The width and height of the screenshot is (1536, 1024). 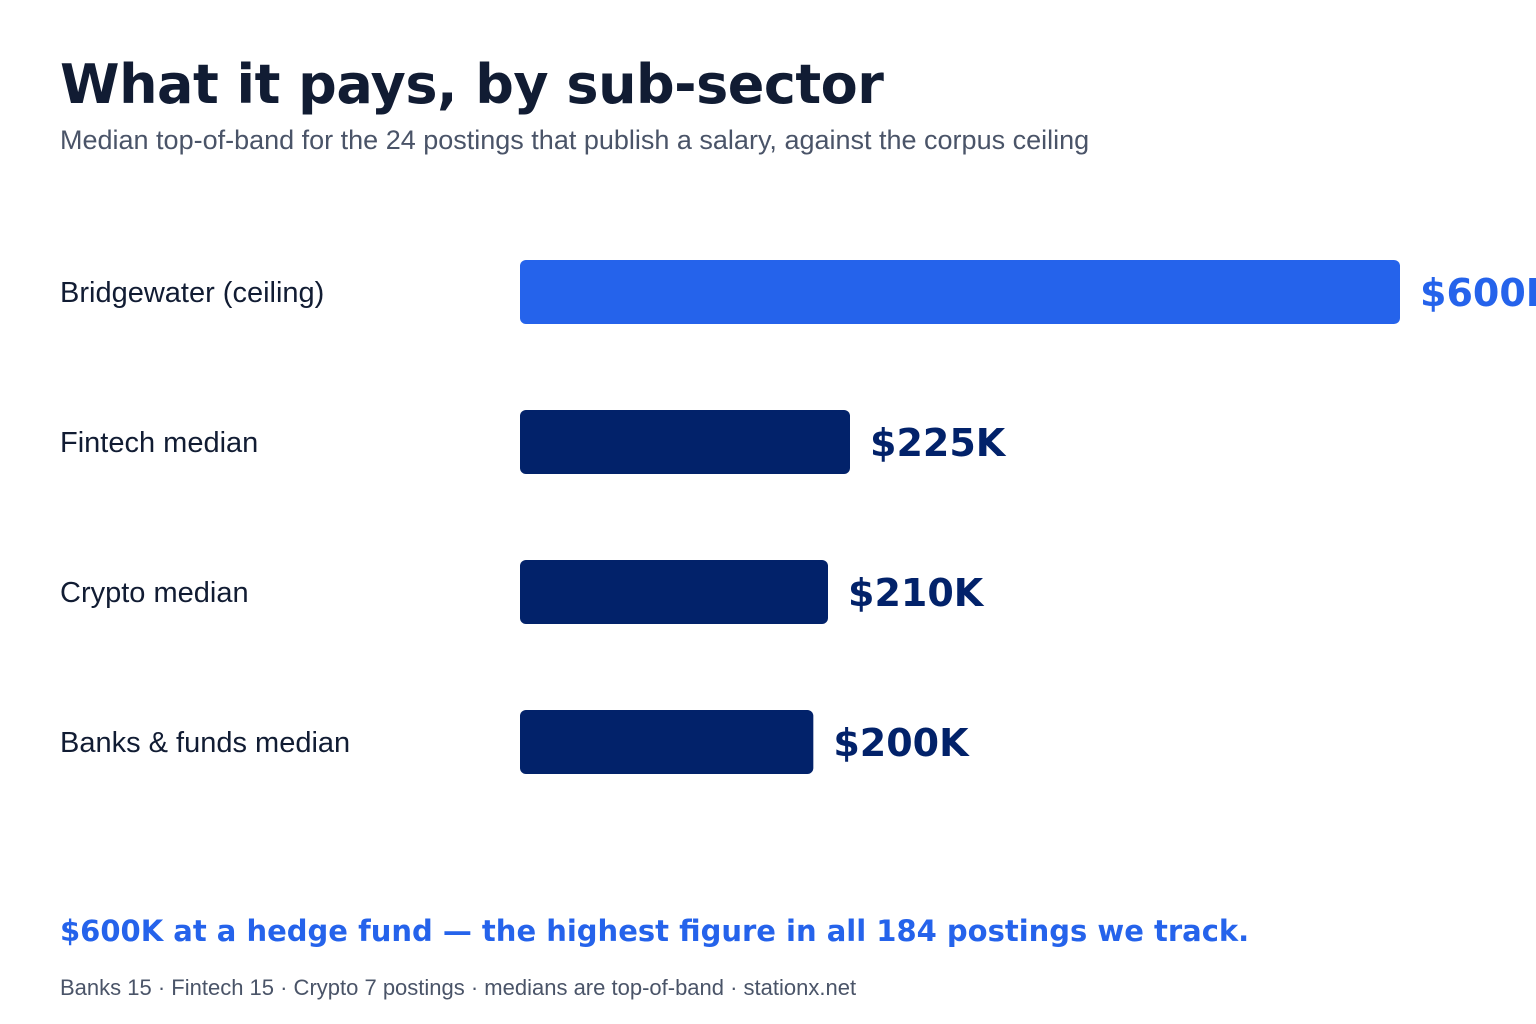 What do you see at coordinates (192, 293) in the screenshot?
I see `category-label: Bridgewater (ceiling)` at bounding box center [192, 293].